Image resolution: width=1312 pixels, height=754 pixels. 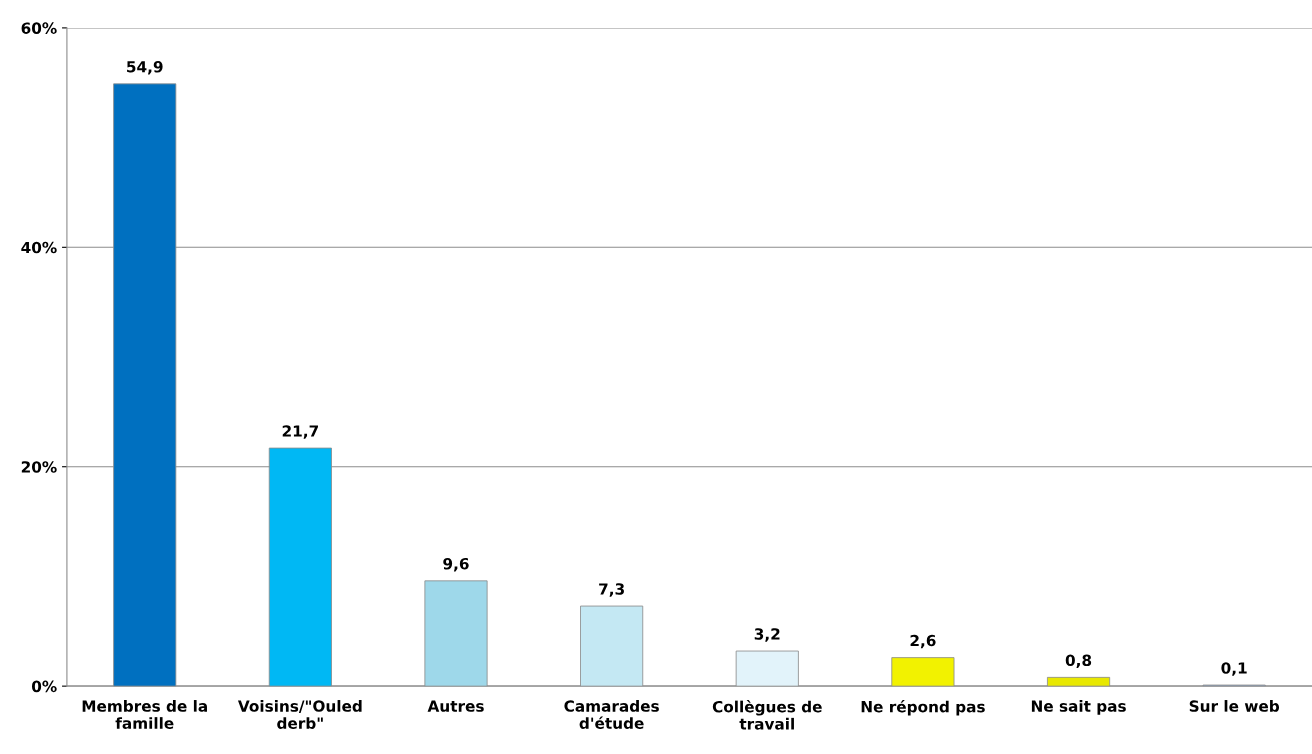 What do you see at coordinates (767, 715) in the screenshot?
I see `x-tick-label: Collègues de travail` at bounding box center [767, 715].